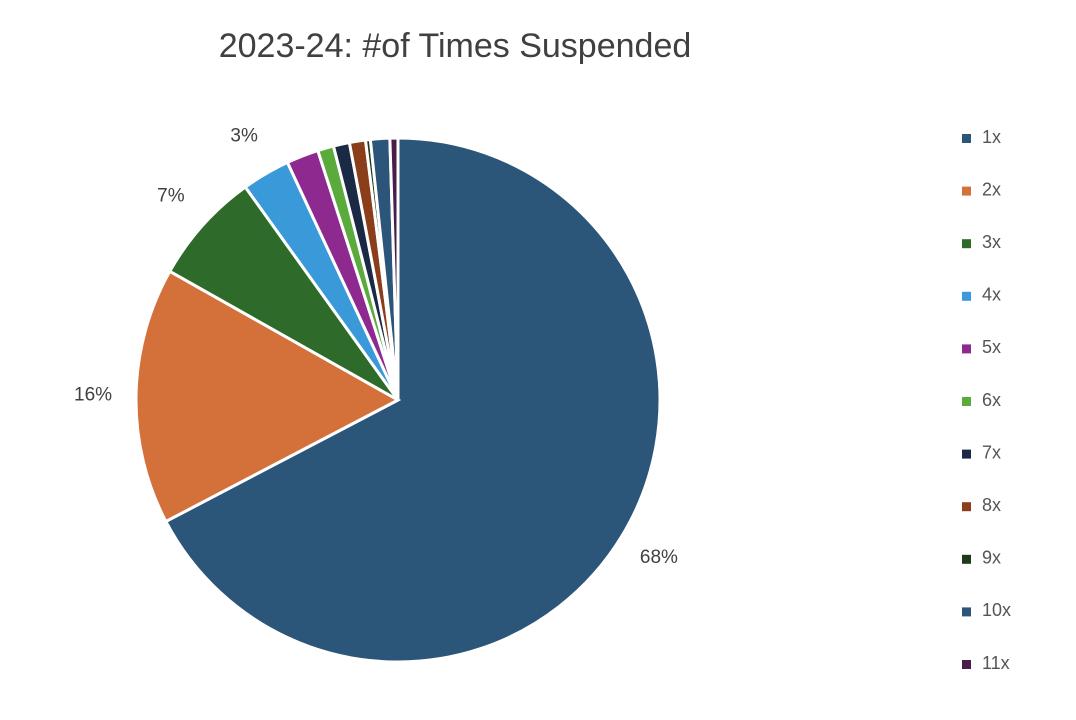 This screenshot has width=1076, height=720. Describe the element at coordinates (996, 610) in the screenshot. I see `legend-label: 10x` at that location.